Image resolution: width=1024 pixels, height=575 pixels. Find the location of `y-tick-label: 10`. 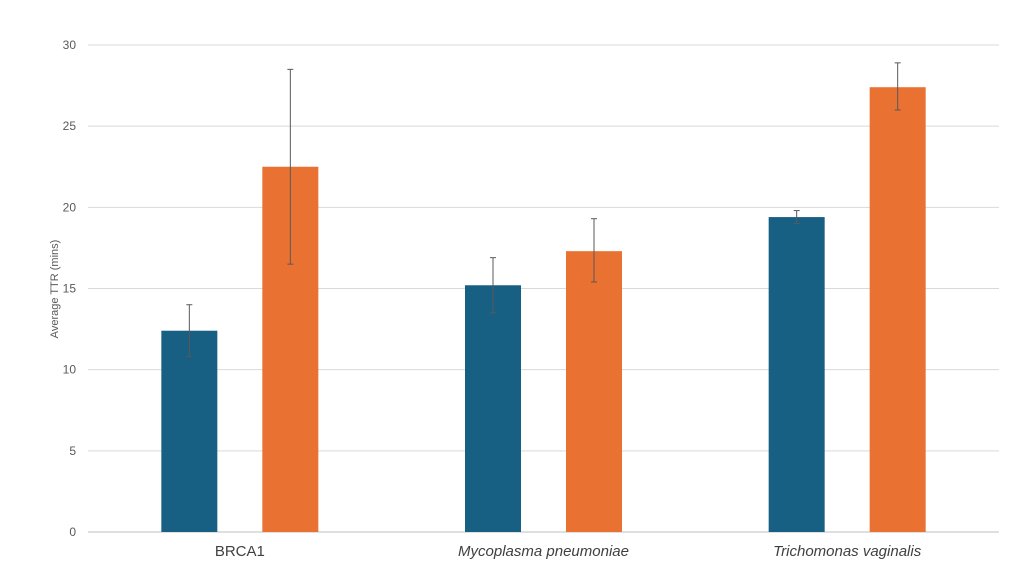

y-tick-label: 10 is located at coordinates (70, 370).